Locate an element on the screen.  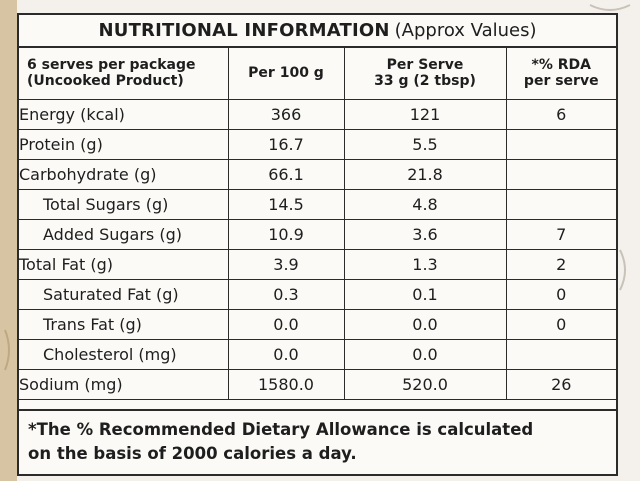
per100-value: 14.5 is located at coordinates (286, 204).